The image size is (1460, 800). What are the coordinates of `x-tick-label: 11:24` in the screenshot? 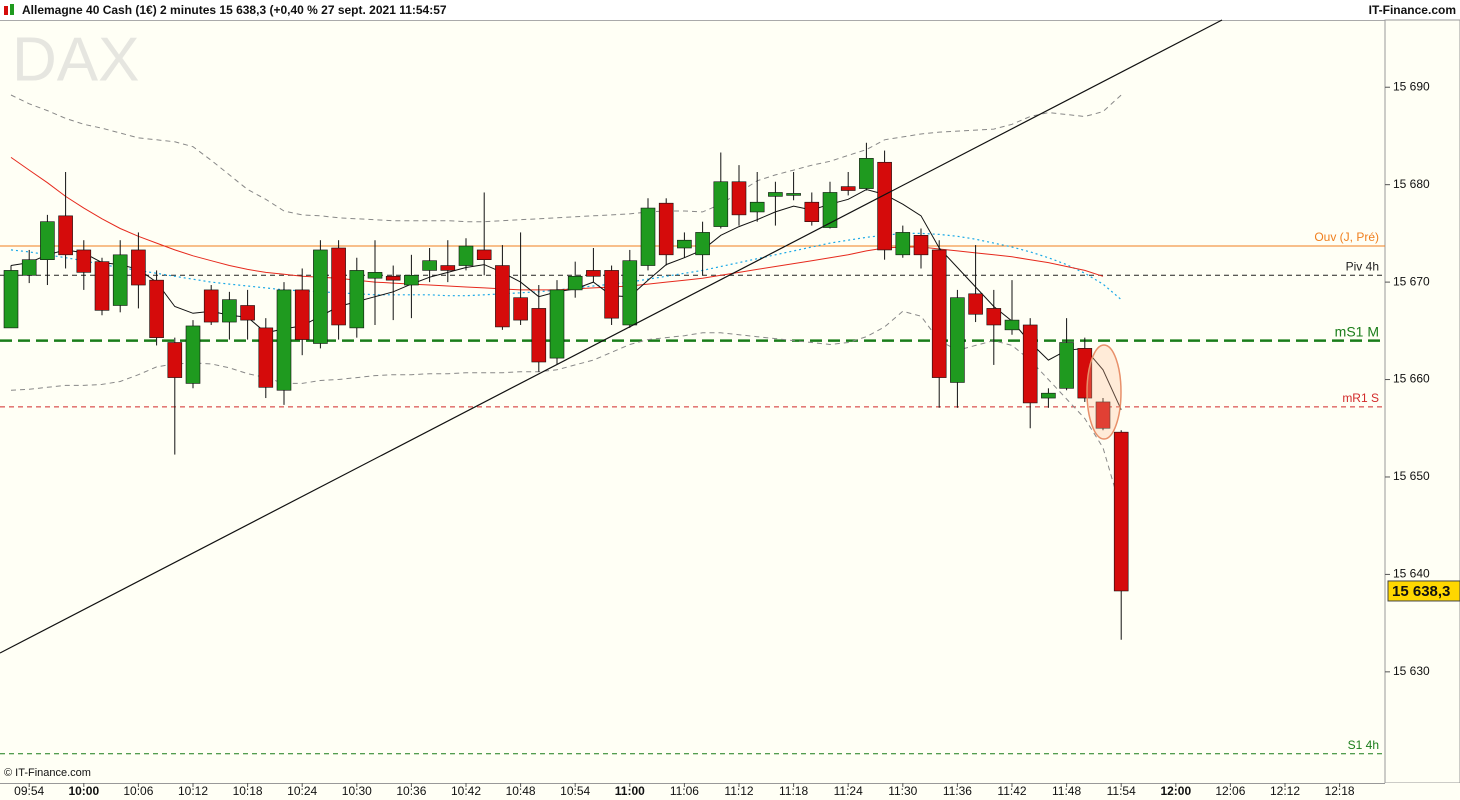 It's located at (848, 791).